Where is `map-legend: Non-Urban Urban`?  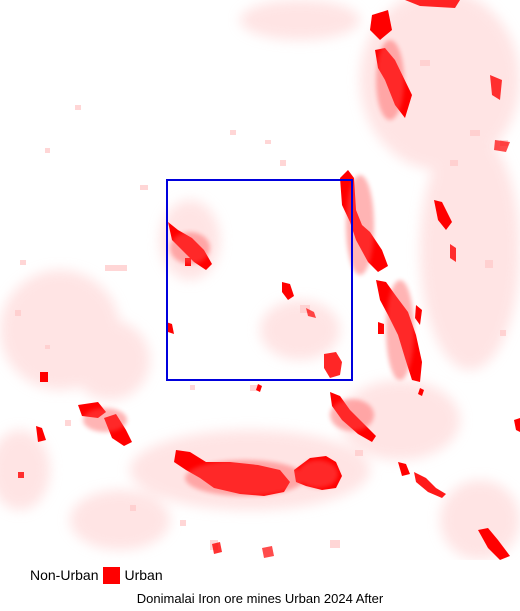 map-legend: Non-Urban Urban is located at coordinates (96, 575).